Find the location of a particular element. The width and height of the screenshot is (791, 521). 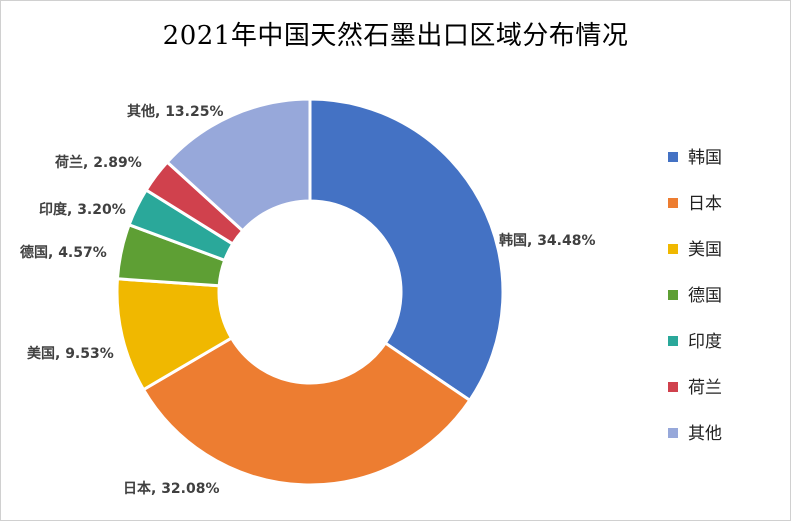

chart-title: 2021年中国天然石墨出口区域分布情况 is located at coordinates (395, 36).